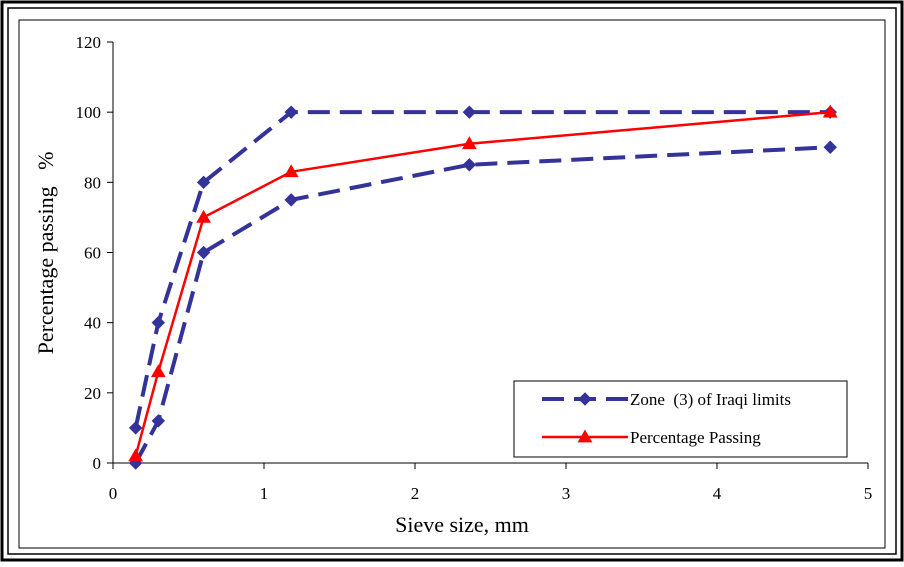 The height and width of the screenshot is (567, 904). What do you see at coordinates (566, 493) in the screenshot?
I see `x-tick-label: 3` at bounding box center [566, 493].